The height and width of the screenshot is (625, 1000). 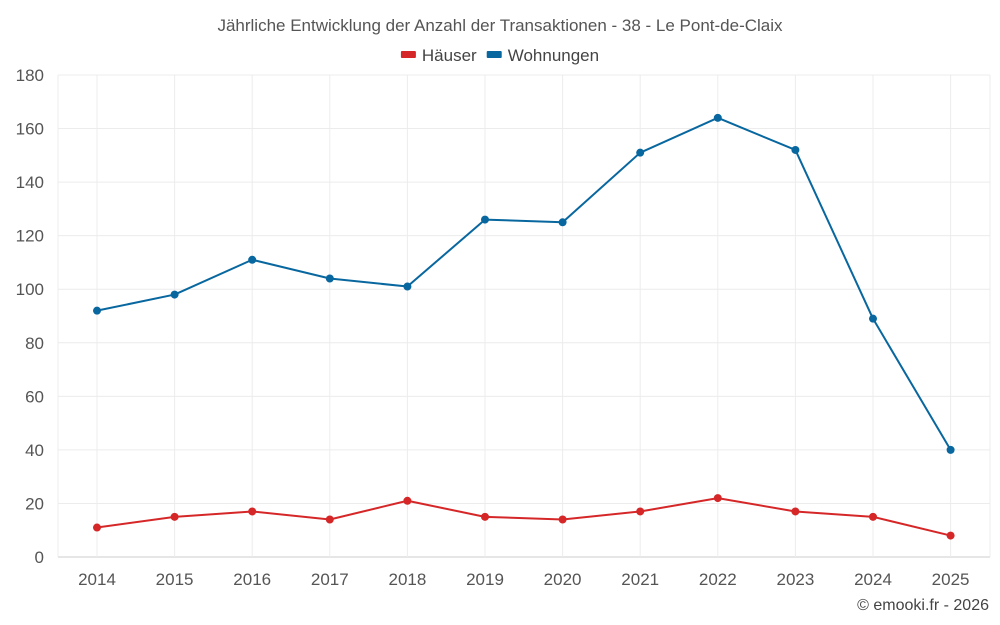 I want to click on legend: Häuser Wohnungen, so click(x=499, y=55).